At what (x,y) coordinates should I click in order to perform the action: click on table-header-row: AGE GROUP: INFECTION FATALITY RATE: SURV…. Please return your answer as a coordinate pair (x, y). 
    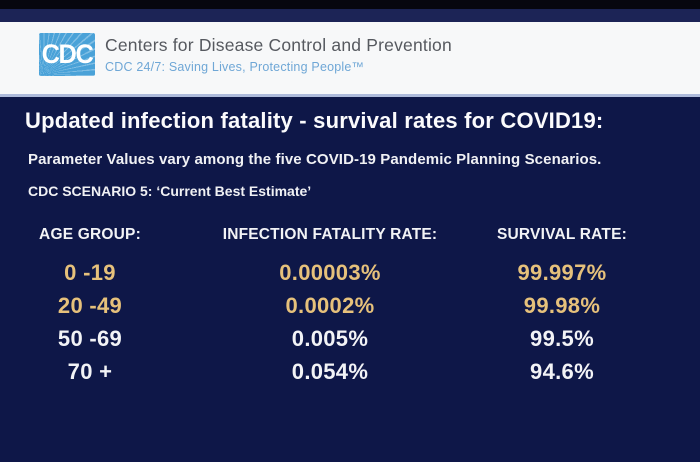
    Looking at the image, I should click on (350, 235).